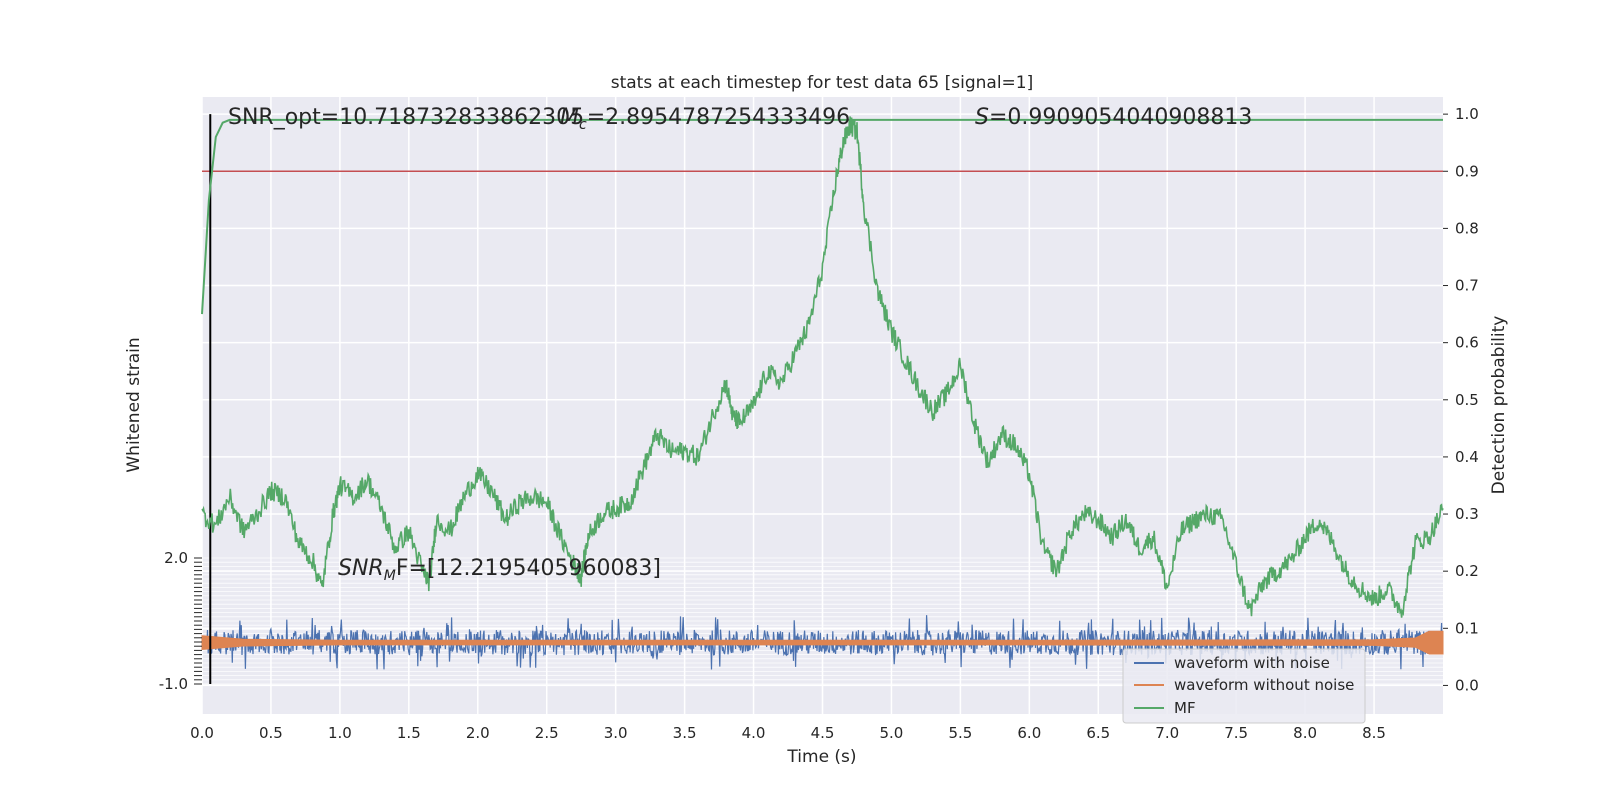 This screenshot has height=800, width=1600. What do you see at coordinates (1467, 343) in the screenshot?
I see `y-right-tick-label: 0.6` at bounding box center [1467, 343].